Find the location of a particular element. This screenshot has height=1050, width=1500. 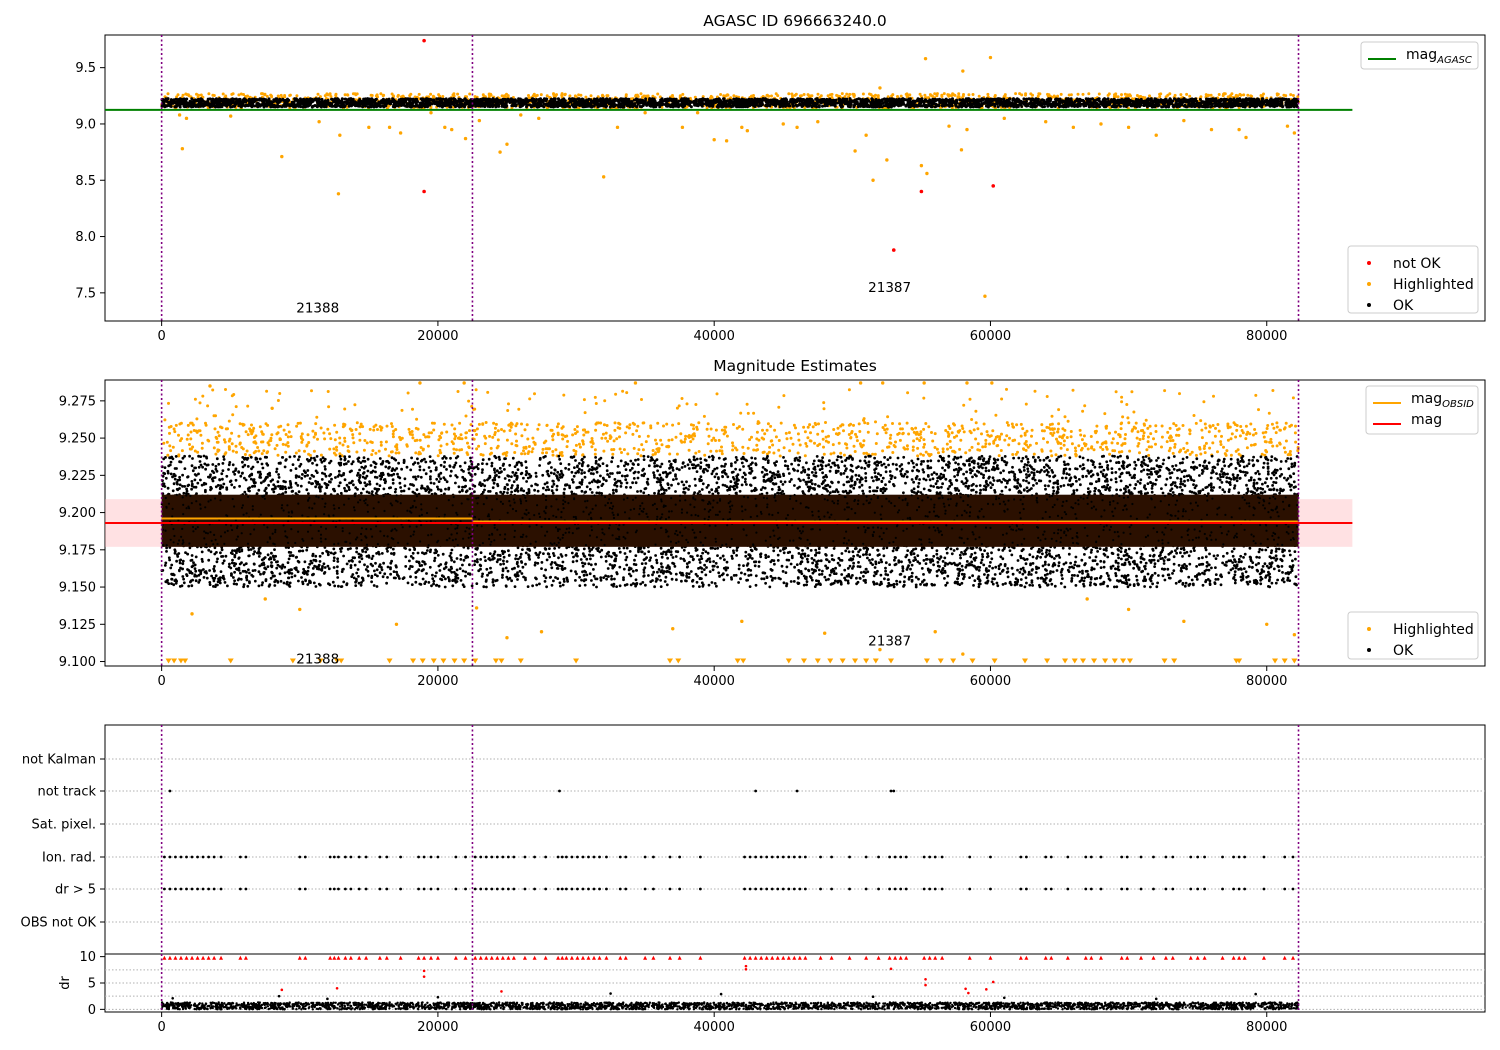

middle-legend-box is located at coordinates (1422, 410).